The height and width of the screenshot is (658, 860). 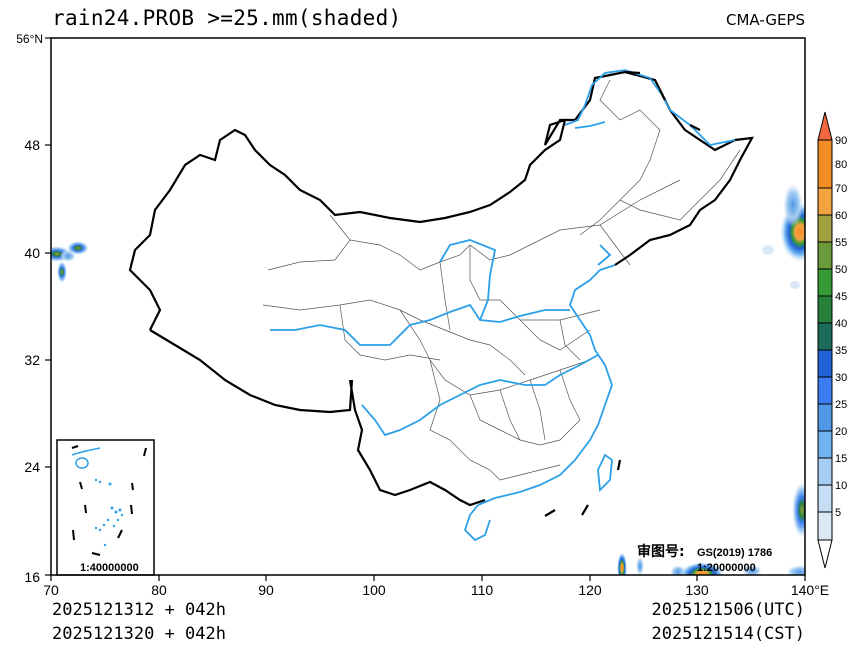 I want to click on model-source-label: CMA-GEPS, so click(x=765, y=20).